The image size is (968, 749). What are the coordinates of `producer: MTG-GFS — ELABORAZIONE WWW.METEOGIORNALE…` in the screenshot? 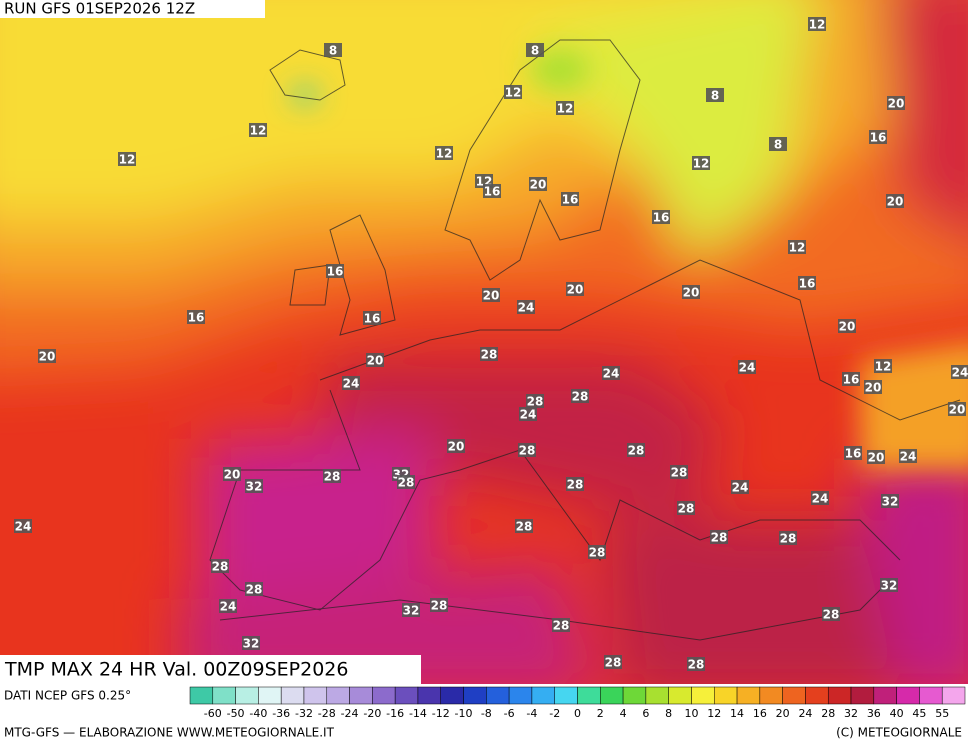 It's located at (169, 733).